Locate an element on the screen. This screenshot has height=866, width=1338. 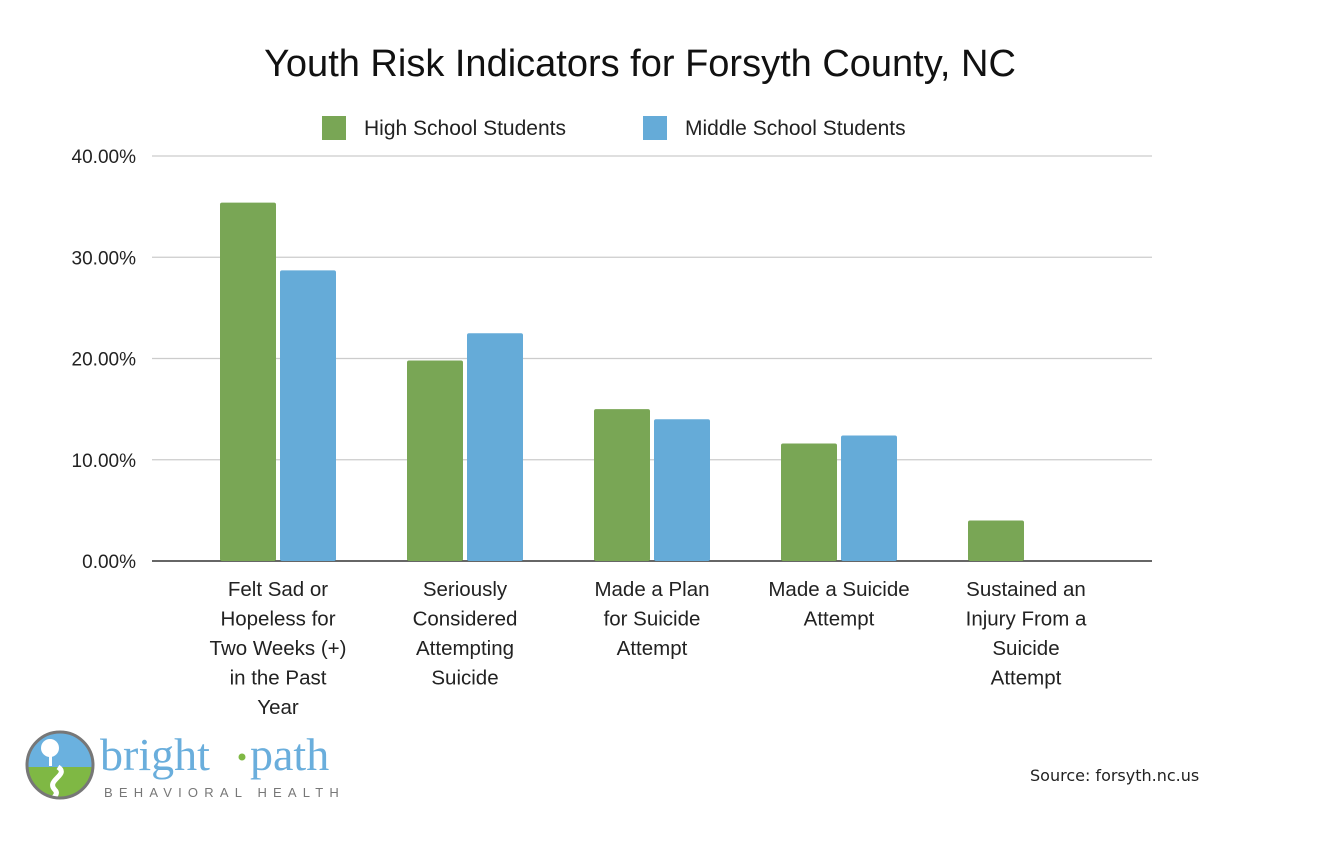
x-tick-label: Year is located at coordinates (278, 707).